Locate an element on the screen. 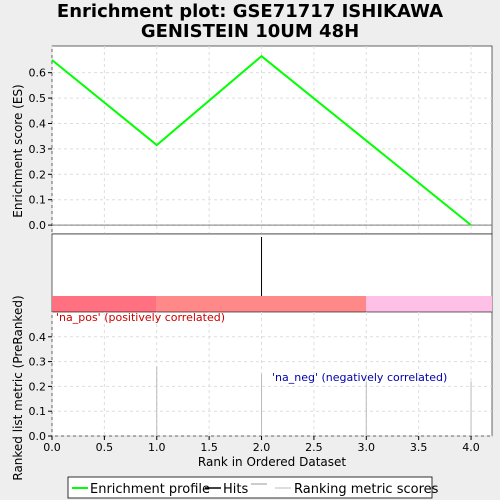  es-y-tick-label: 0.5 is located at coordinates (38, 98).